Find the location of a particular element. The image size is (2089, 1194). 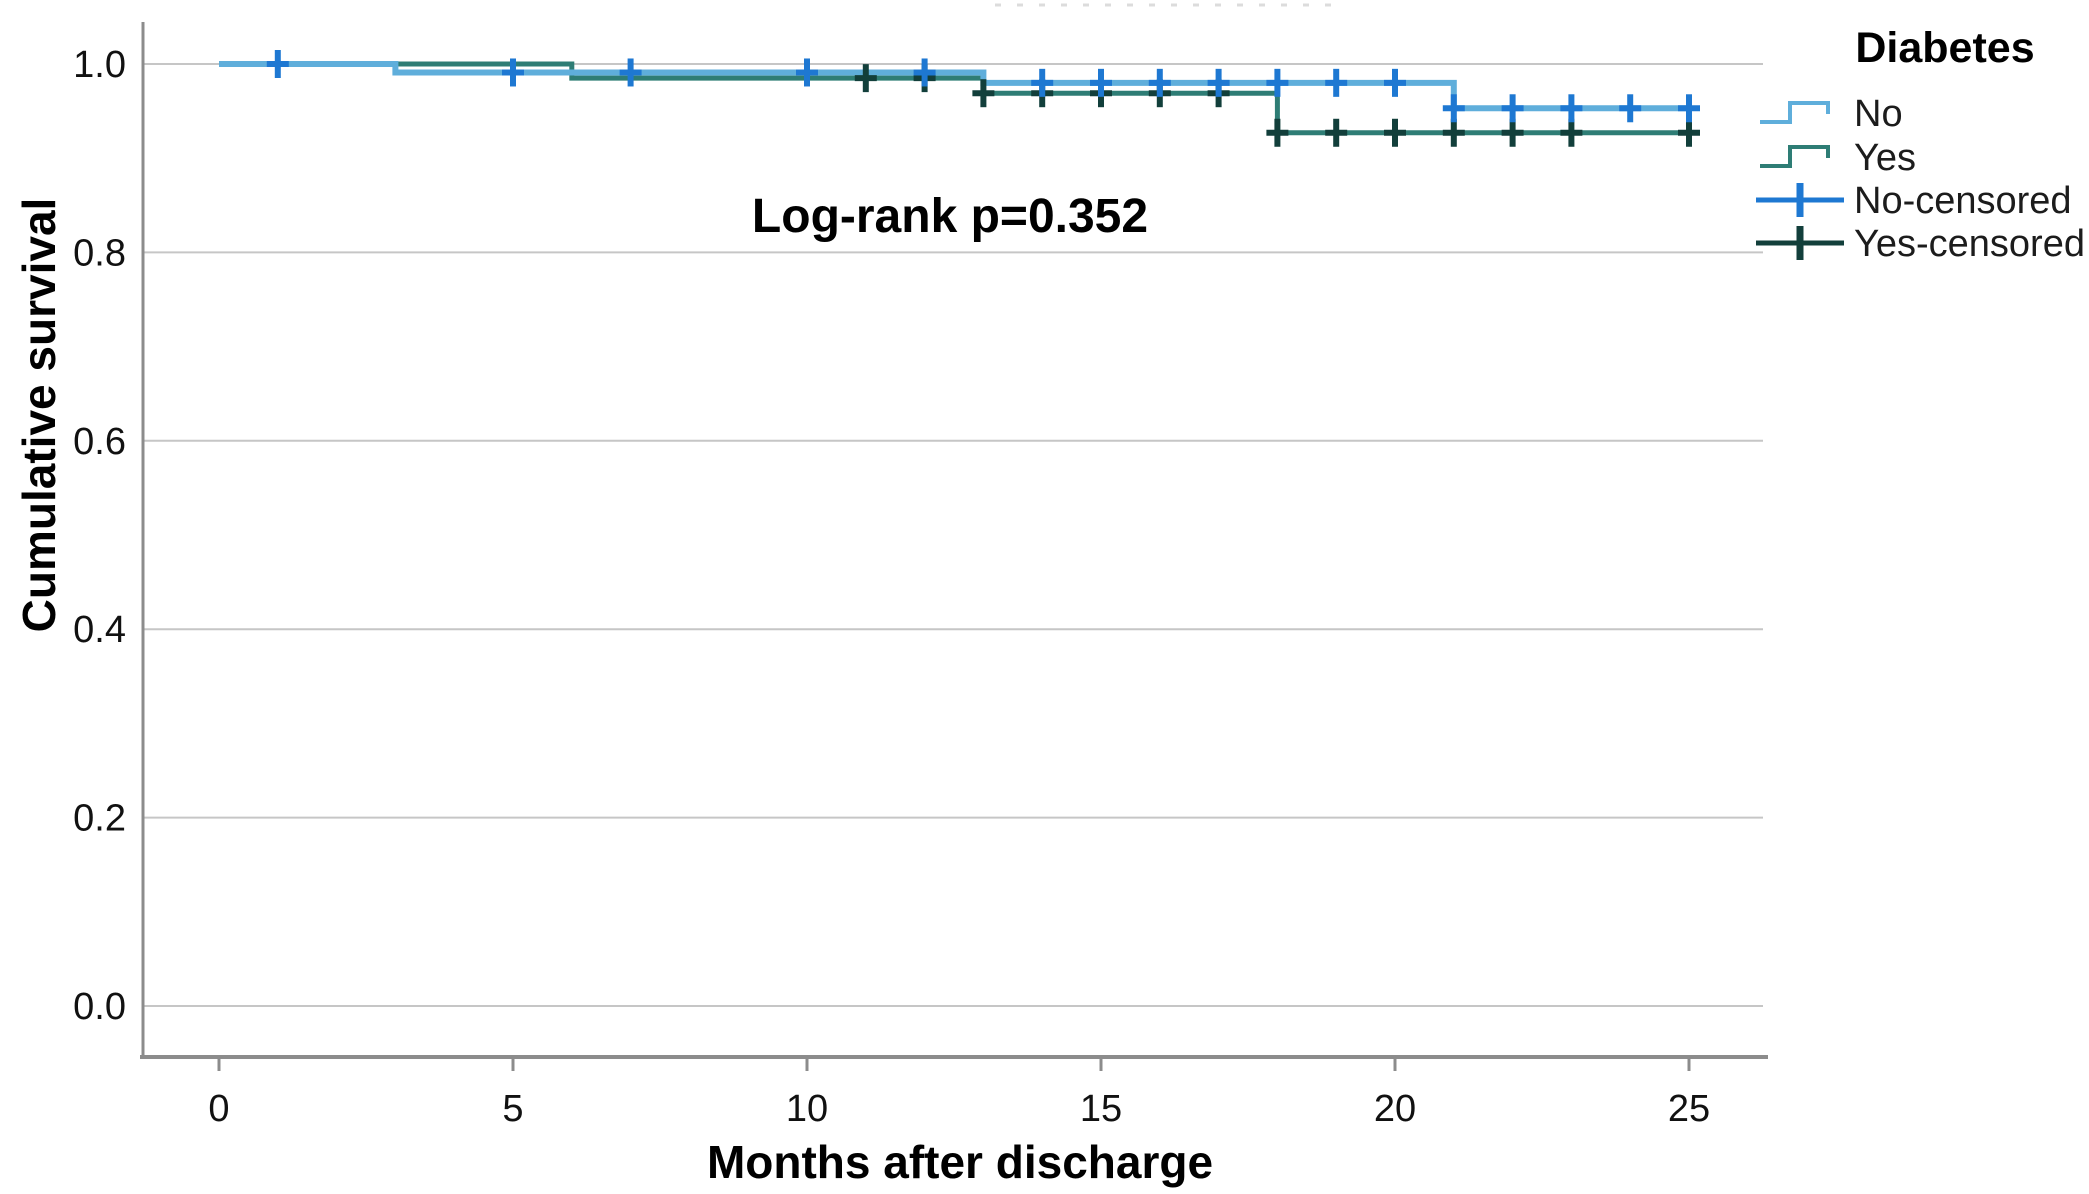

x-tick-labels: 0 5 10 15 20 25 is located at coordinates (959, 1109).